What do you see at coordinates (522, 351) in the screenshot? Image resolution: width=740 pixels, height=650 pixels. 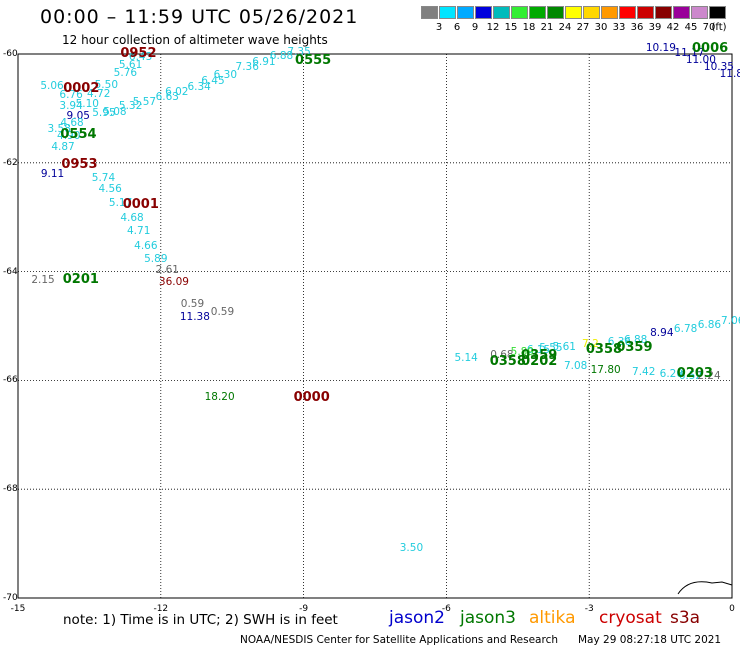 I see `wave-height-value: 5.89` at bounding box center [522, 351].